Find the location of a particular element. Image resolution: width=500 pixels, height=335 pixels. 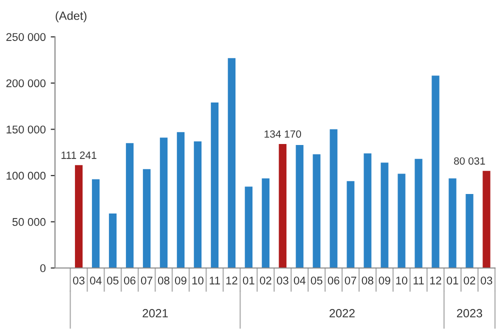

data-label: 134 170 is located at coordinates (283, 134).